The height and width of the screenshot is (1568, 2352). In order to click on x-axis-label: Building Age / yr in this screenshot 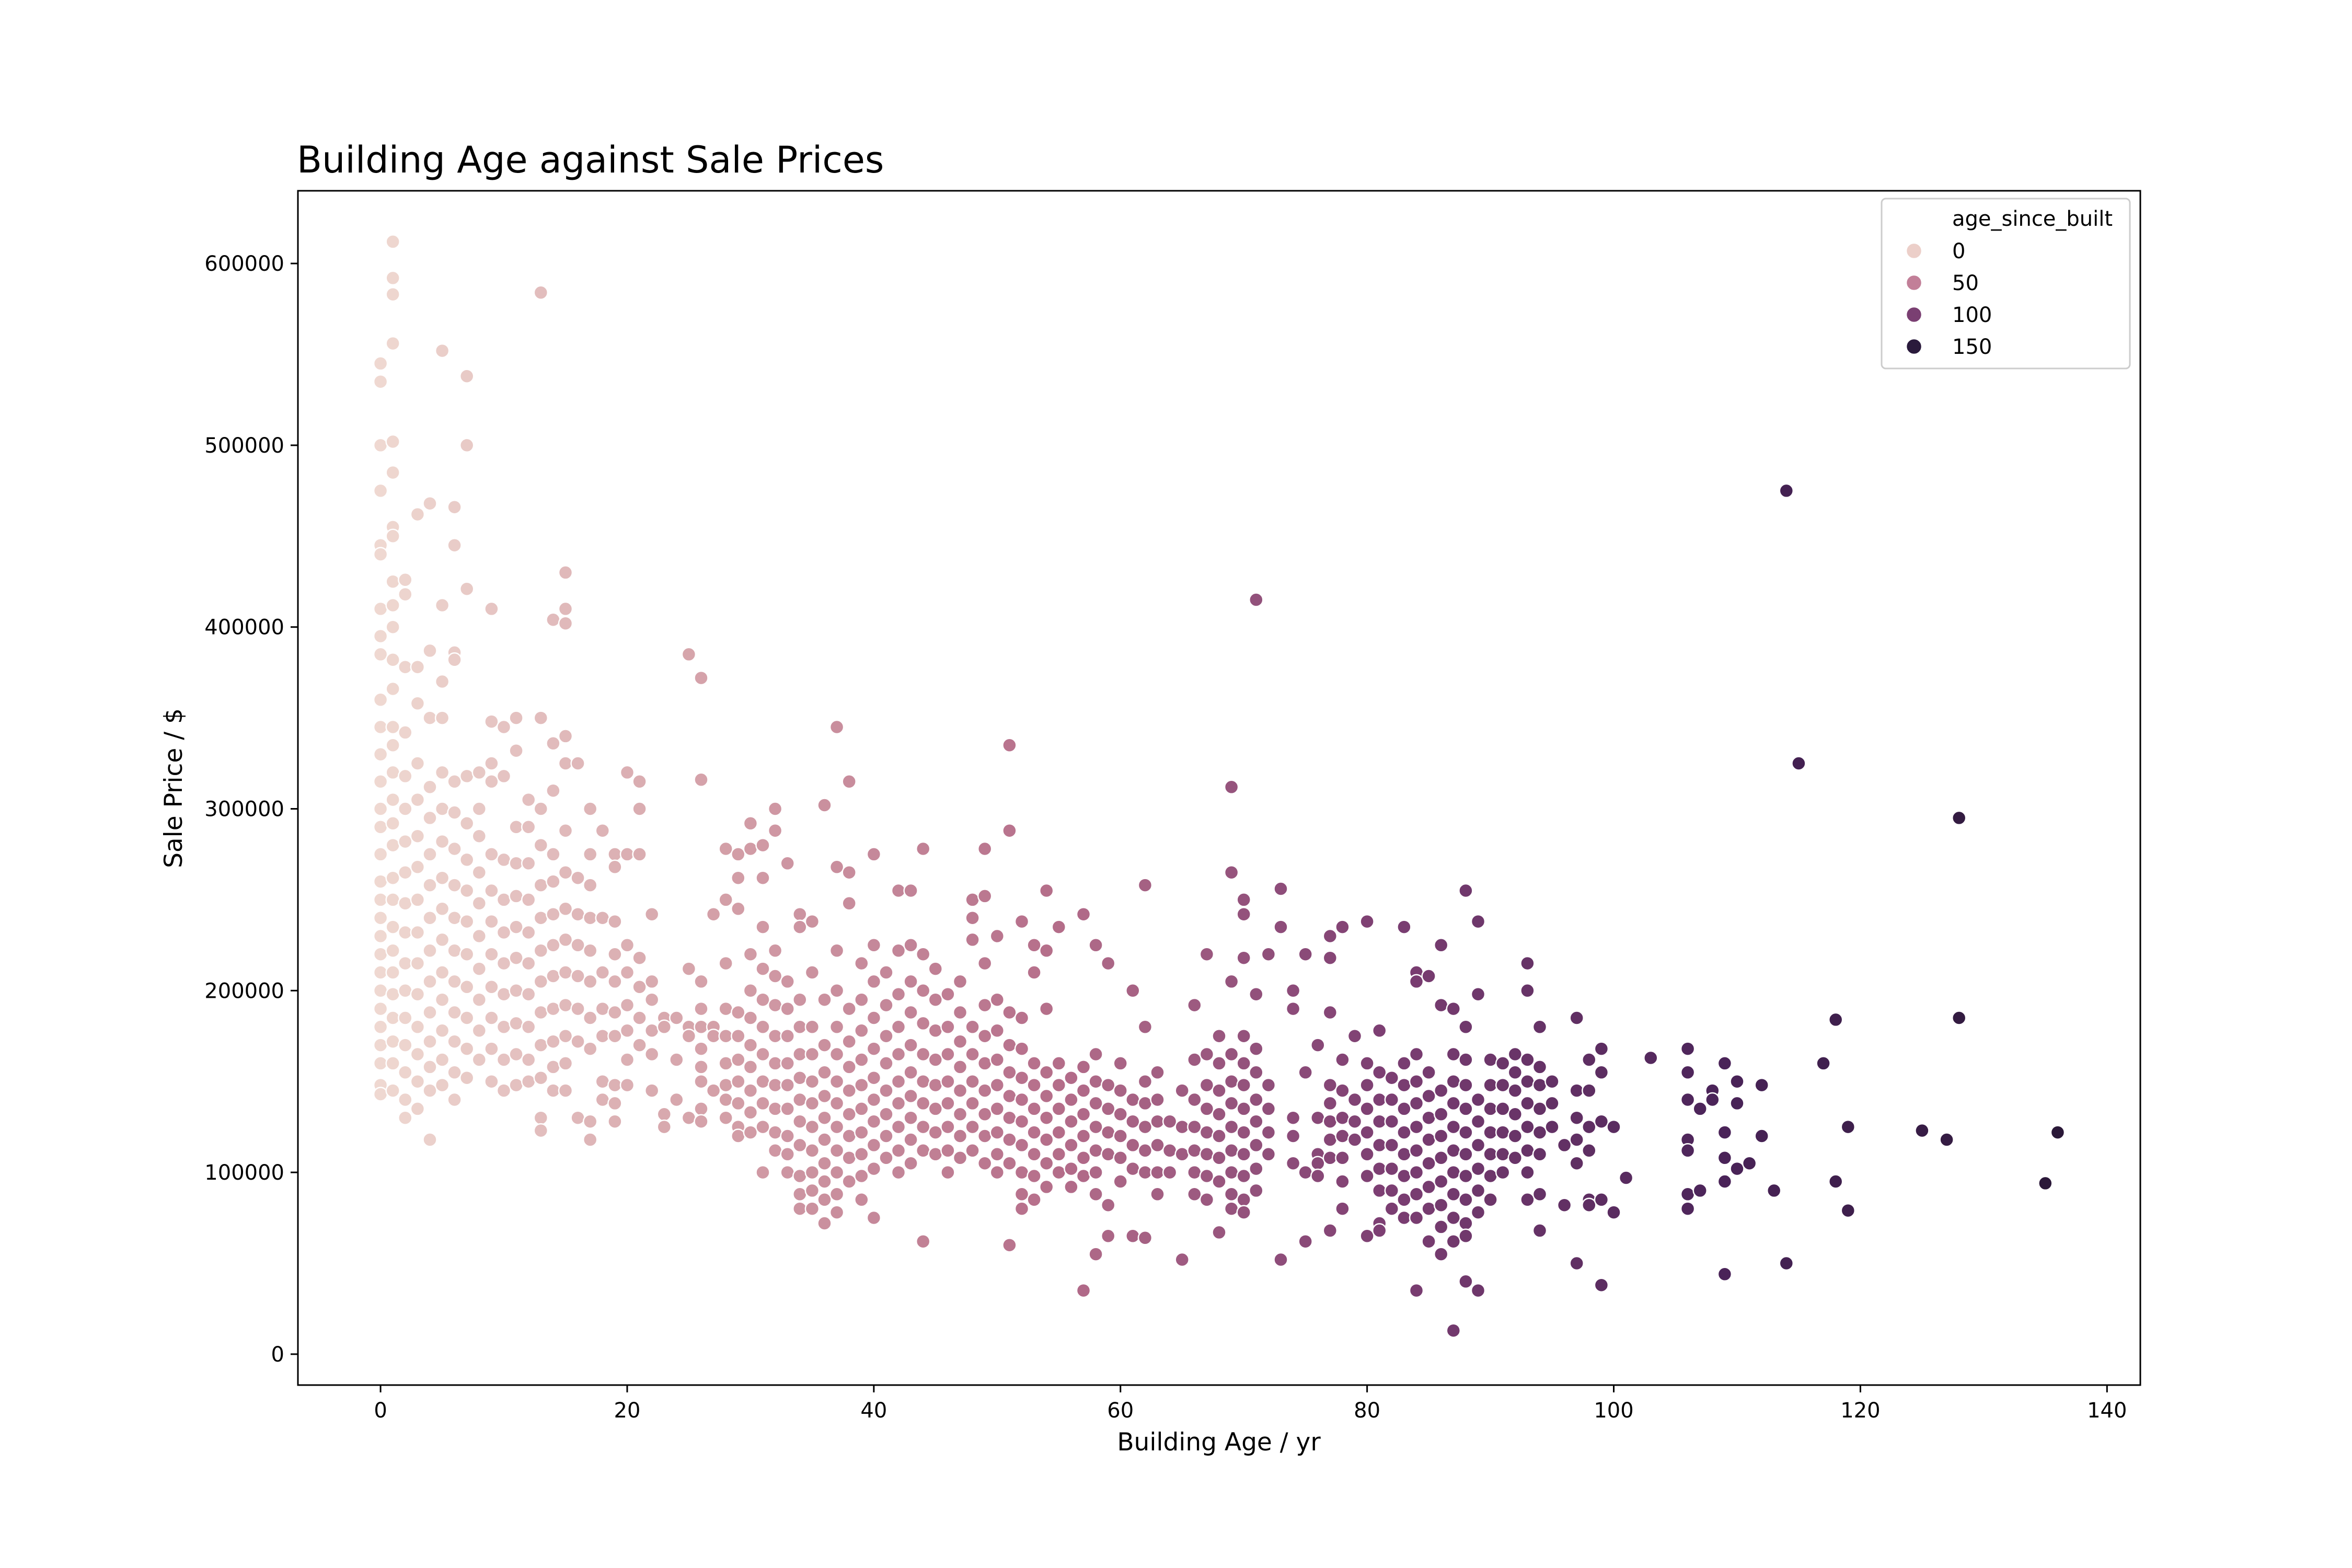, I will do `click(1219, 1442)`.